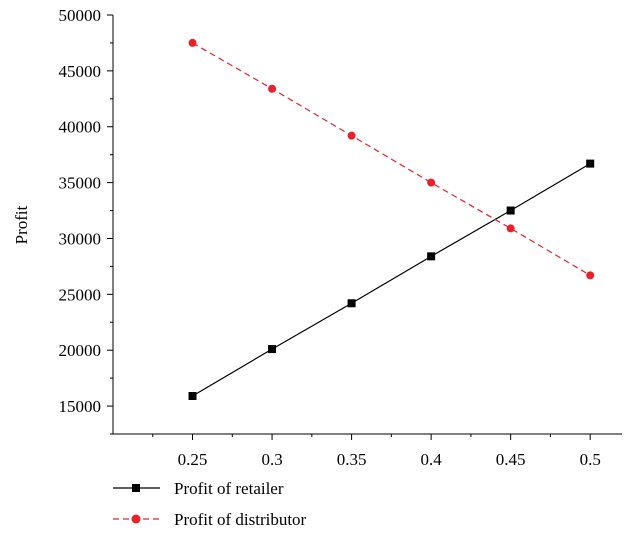 This screenshot has width=624, height=546. What do you see at coordinates (193, 459) in the screenshot?
I see `x-tick-label: 0.25` at bounding box center [193, 459].